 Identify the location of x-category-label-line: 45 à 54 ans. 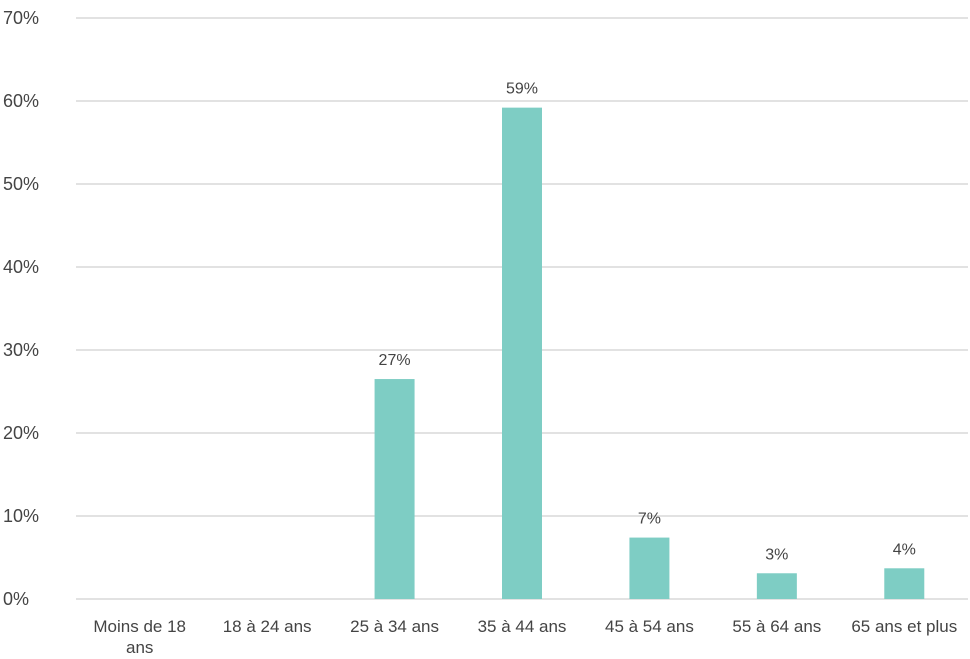
(649, 626).